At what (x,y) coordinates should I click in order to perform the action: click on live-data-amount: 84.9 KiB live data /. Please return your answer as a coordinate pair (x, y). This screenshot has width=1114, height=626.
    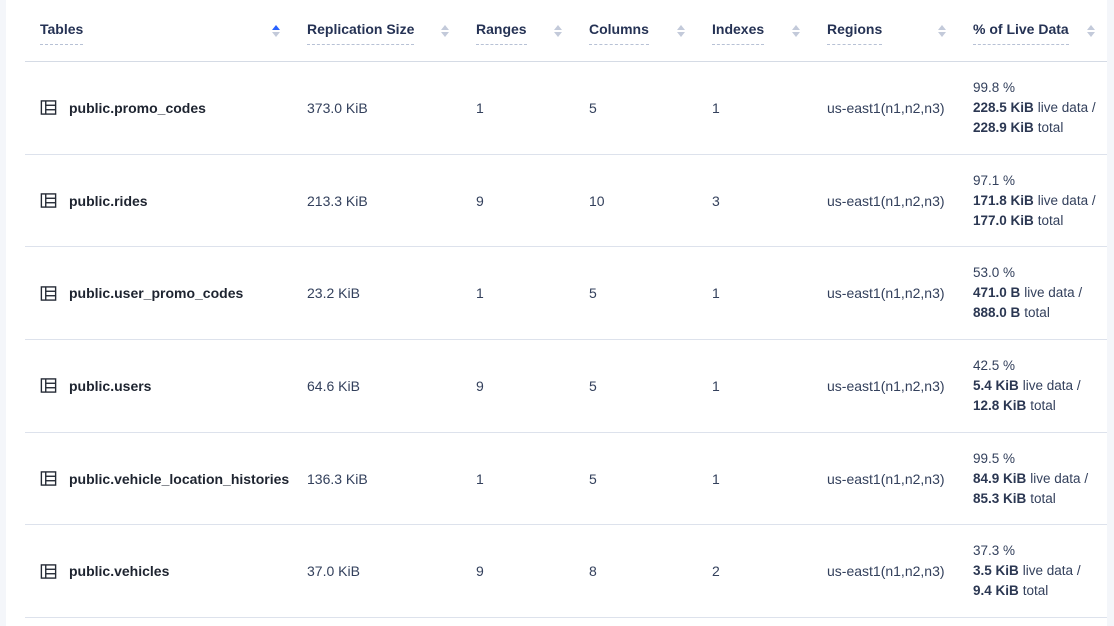
    Looking at the image, I should click on (1031, 478).